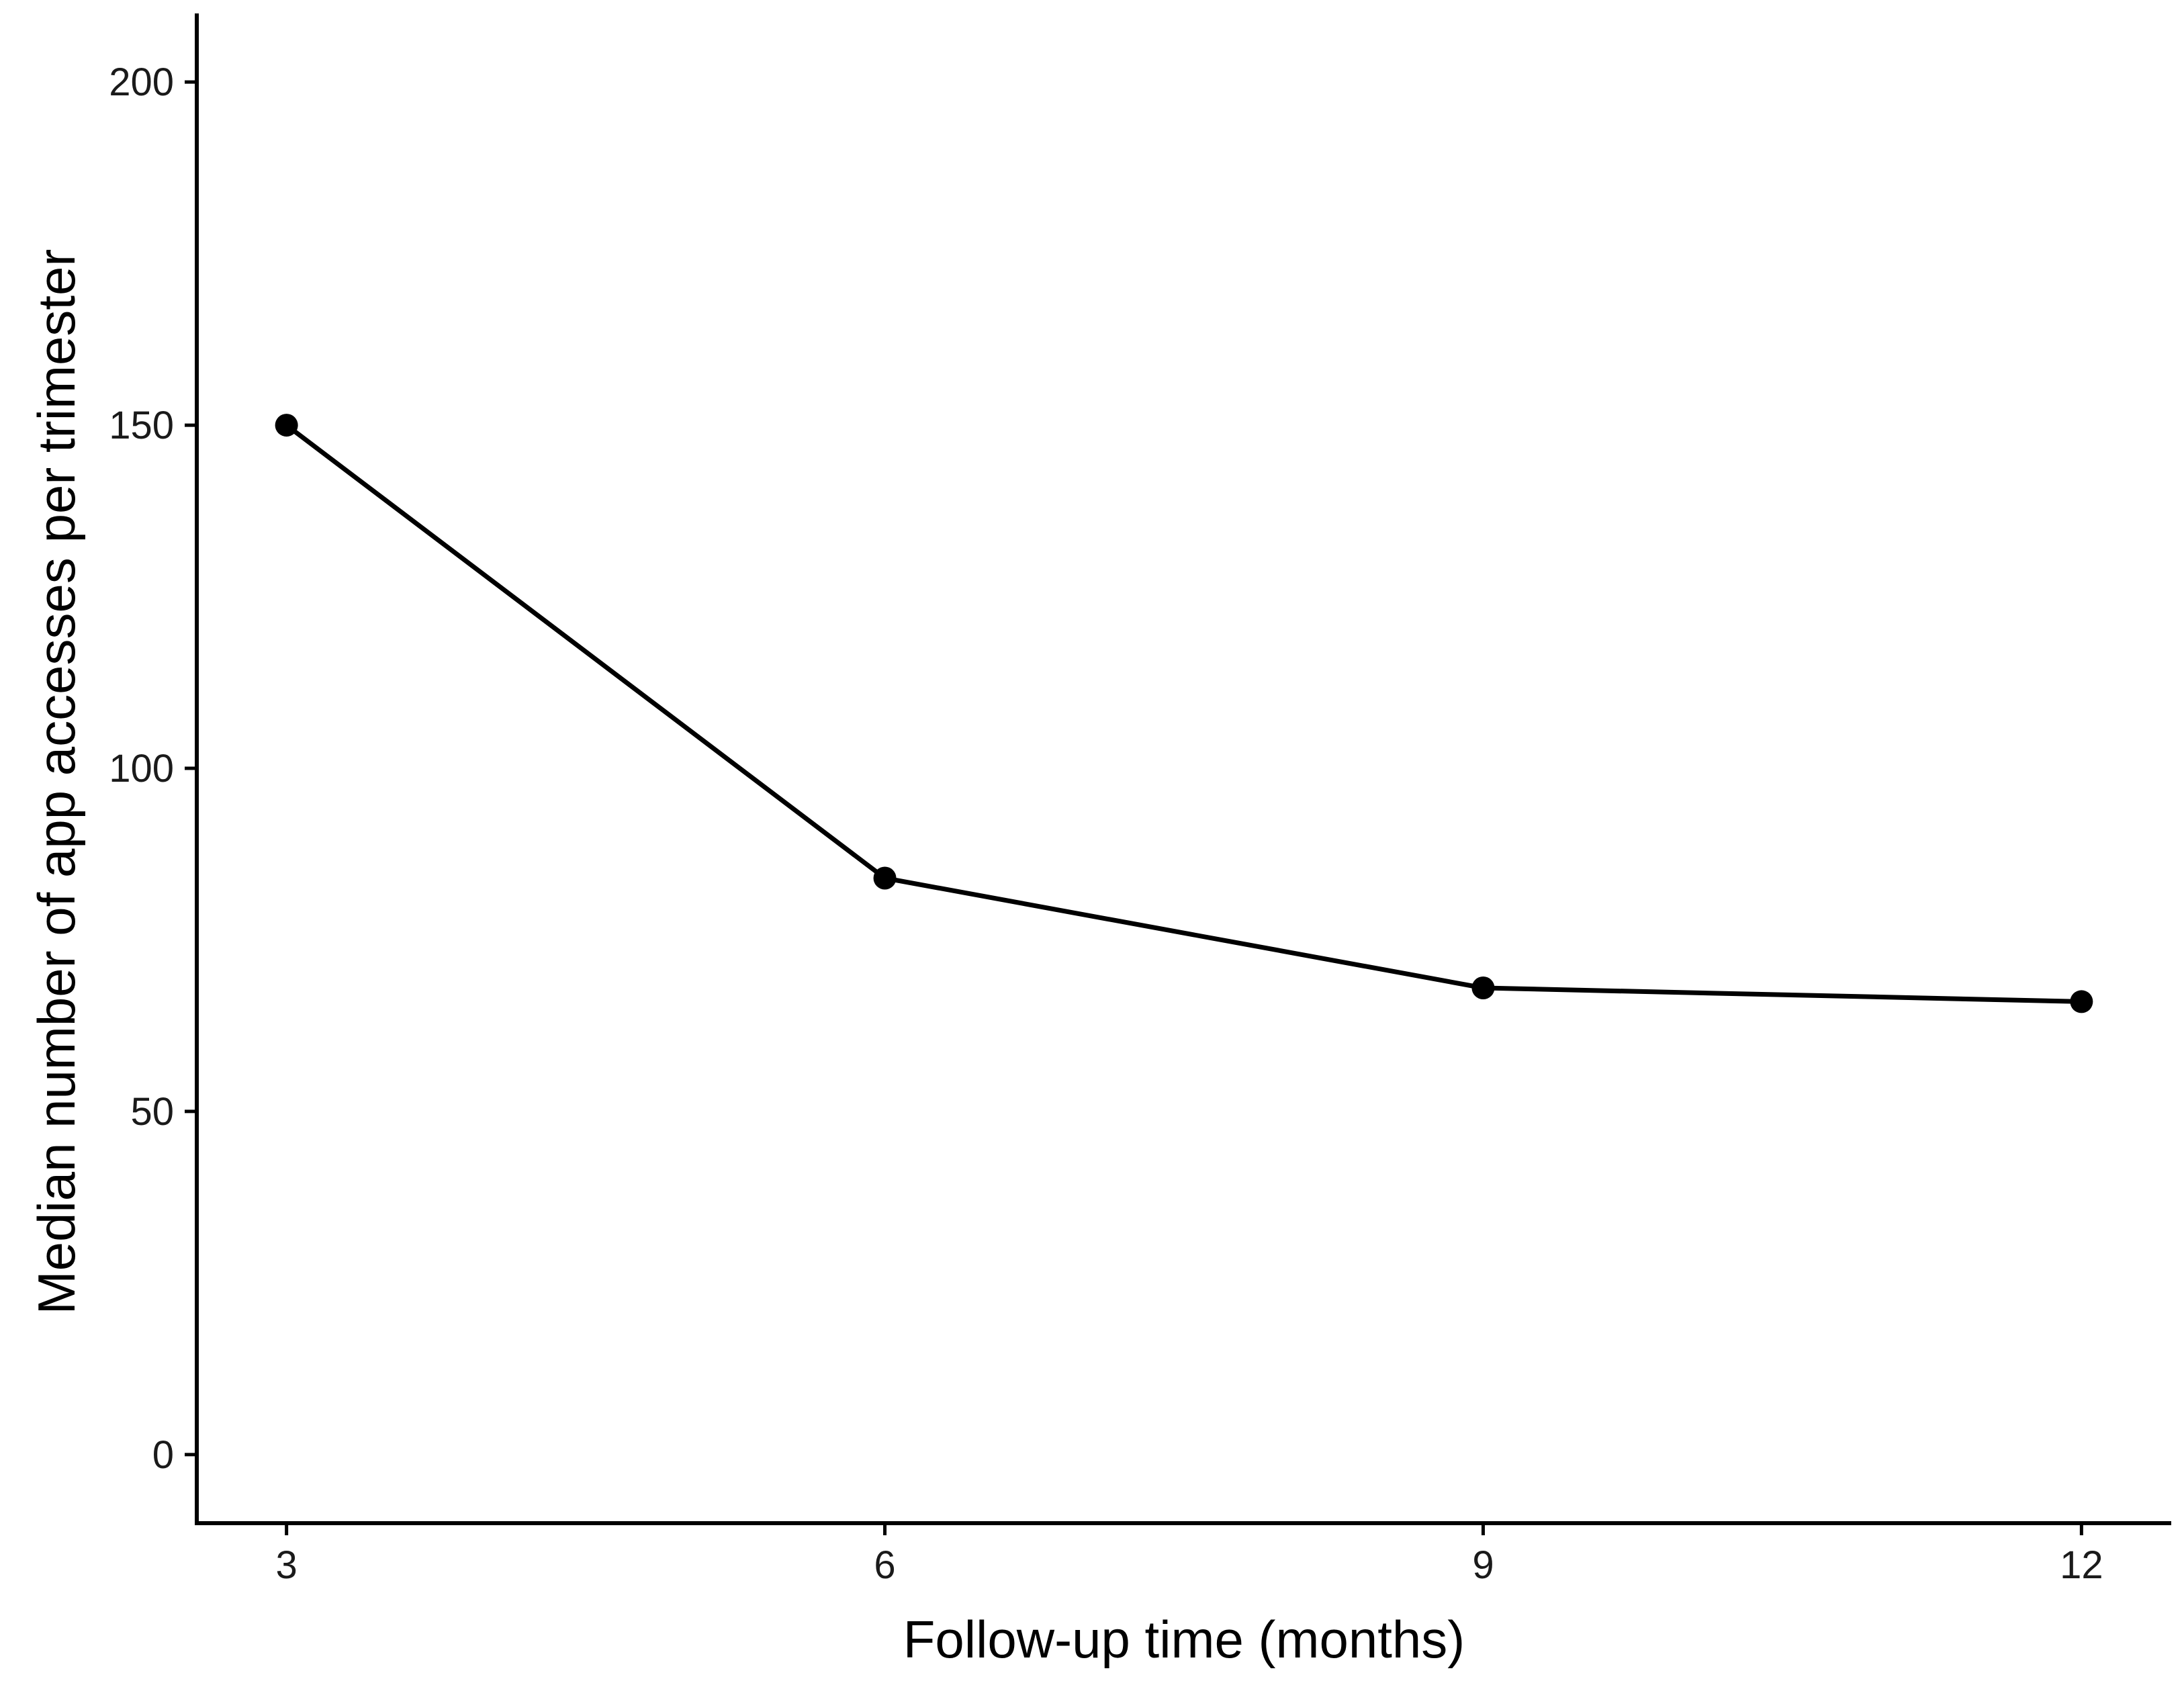 This screenshot has height=1681, width=2184. I want to click on x-tick-label: 12, so click(2081, 1565).